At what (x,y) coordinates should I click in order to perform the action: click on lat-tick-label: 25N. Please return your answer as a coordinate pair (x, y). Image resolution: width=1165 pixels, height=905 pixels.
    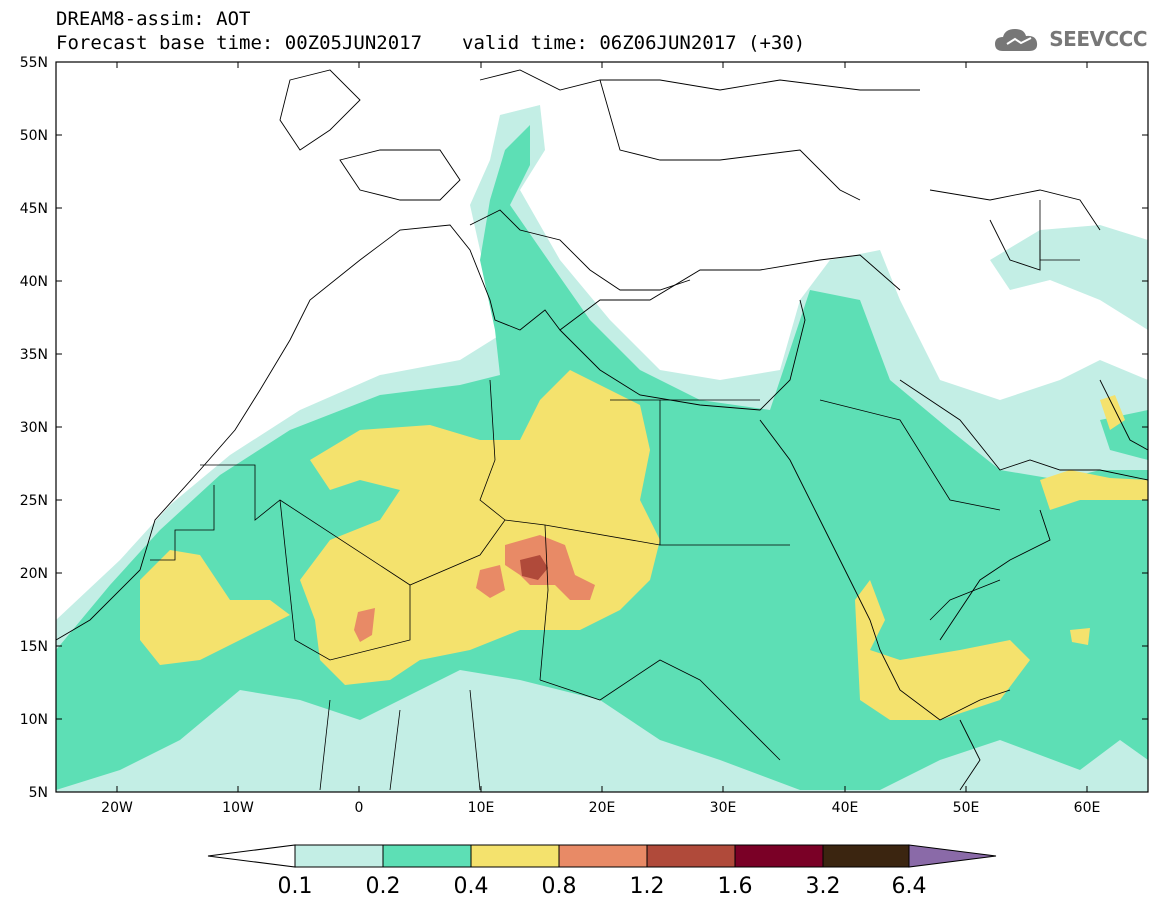
    Looking at the image, I should click on (34, 501).